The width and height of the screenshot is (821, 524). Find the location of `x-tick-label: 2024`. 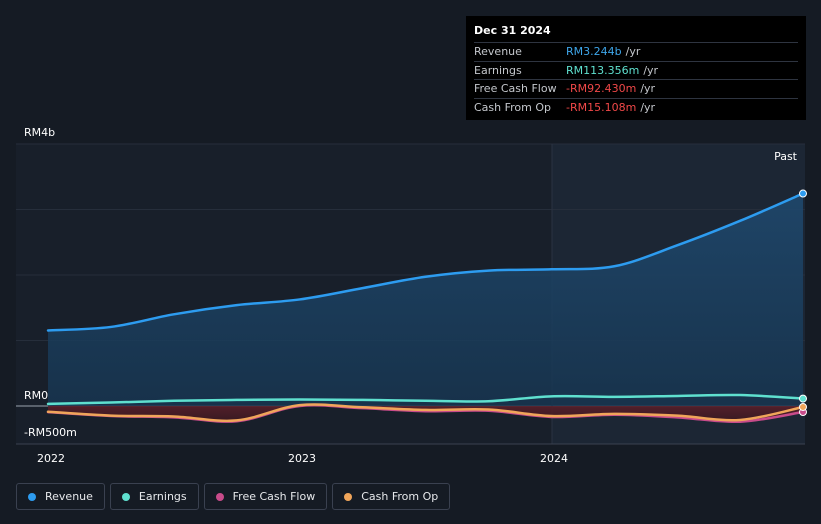

x-tick-label: 2024 is located at coordinates (554, 458).